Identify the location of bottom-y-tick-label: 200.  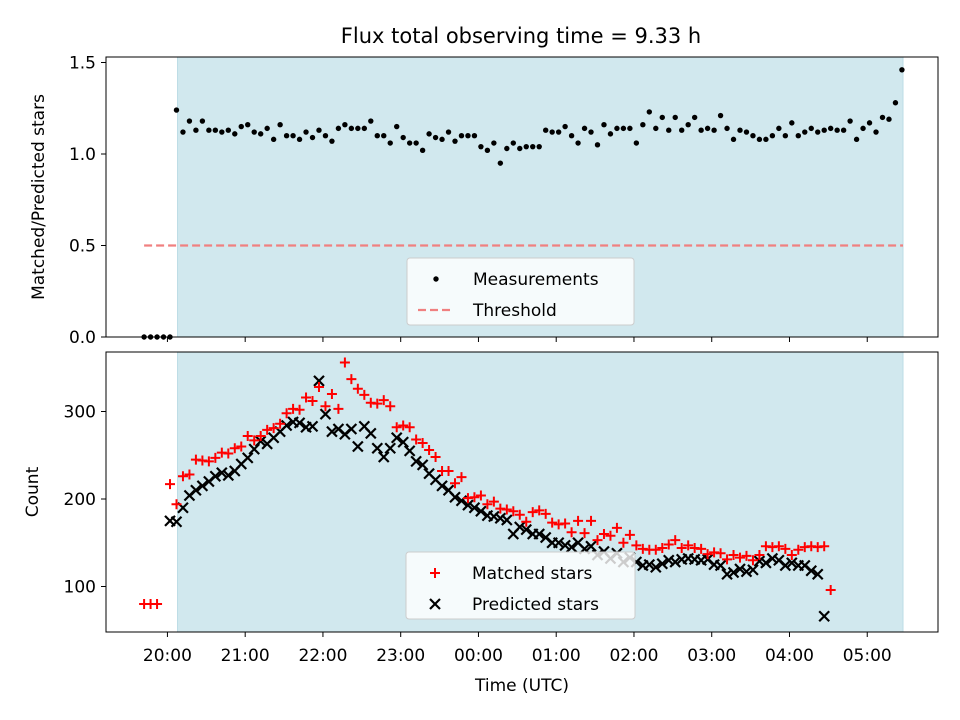
(80, 500).